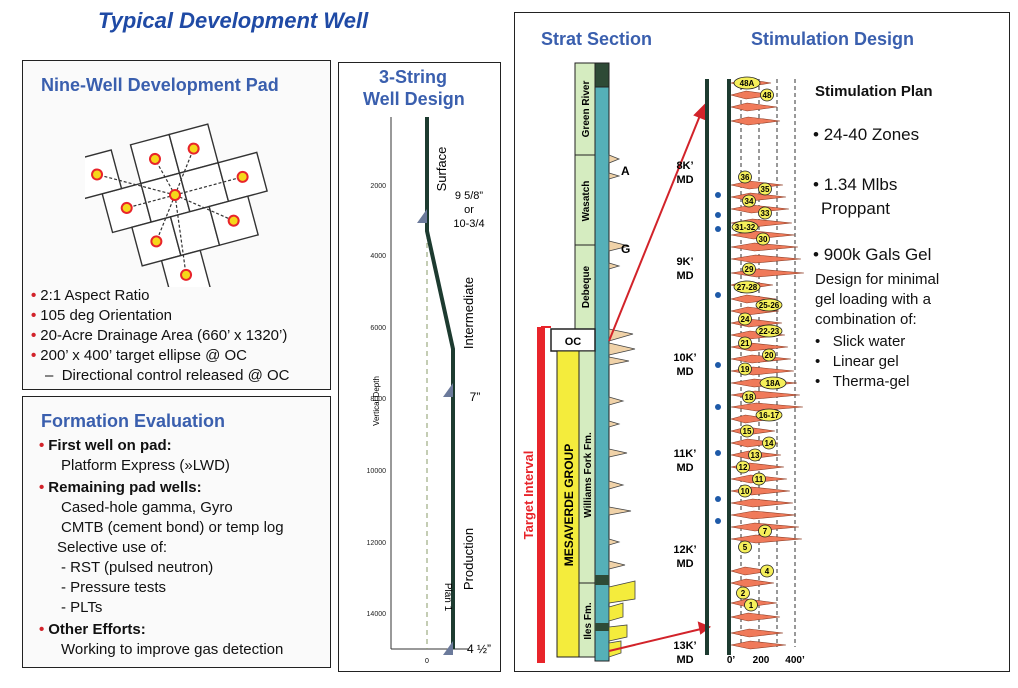  I want to click on plan-design-1: Design for minimal, so click(877, 279).